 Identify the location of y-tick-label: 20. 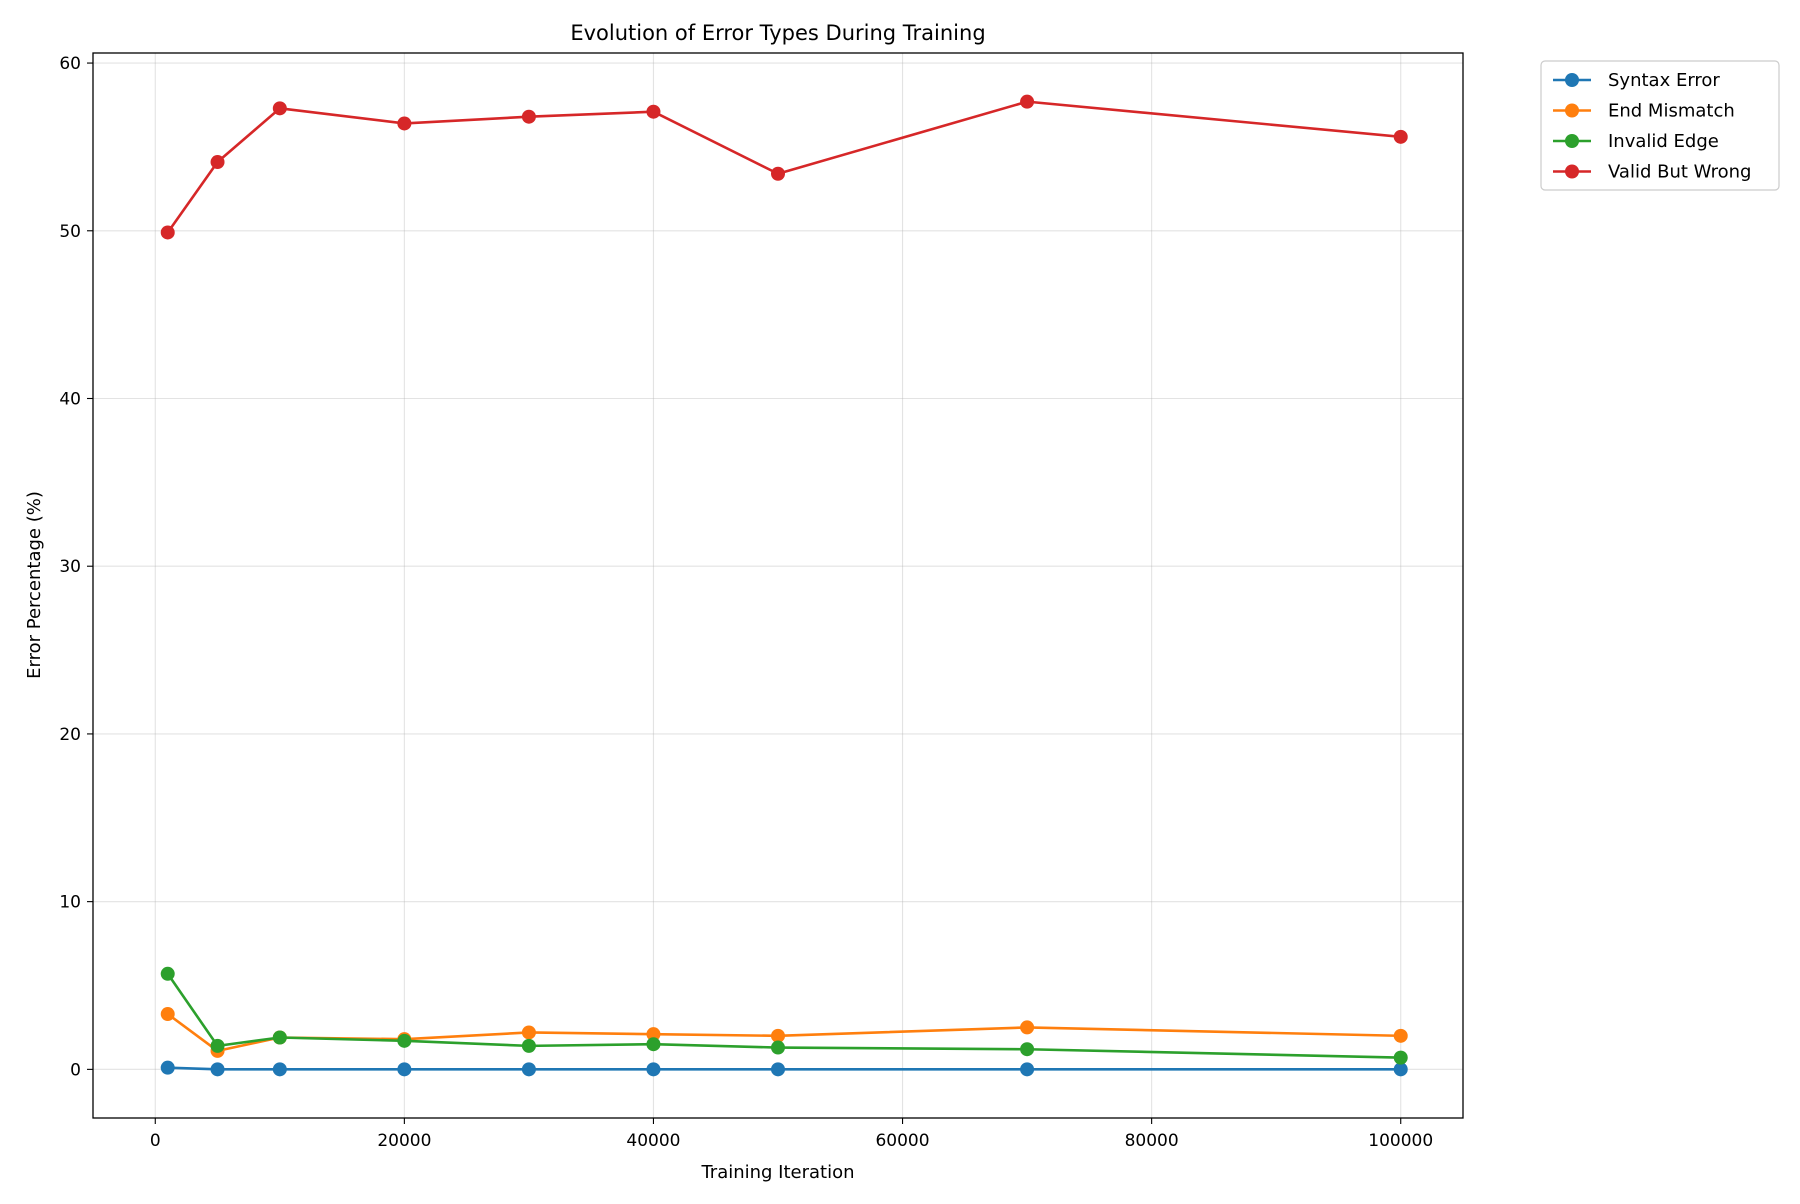
(70, 735).